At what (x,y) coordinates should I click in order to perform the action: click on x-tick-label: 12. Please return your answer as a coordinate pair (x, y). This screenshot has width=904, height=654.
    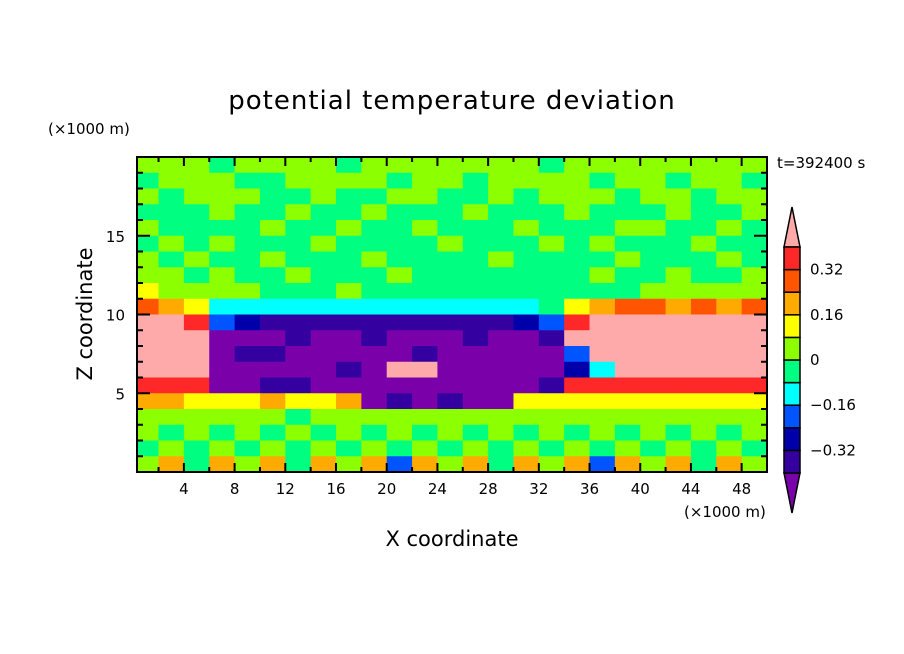
    Looking at the image, I should click on (285, 489).